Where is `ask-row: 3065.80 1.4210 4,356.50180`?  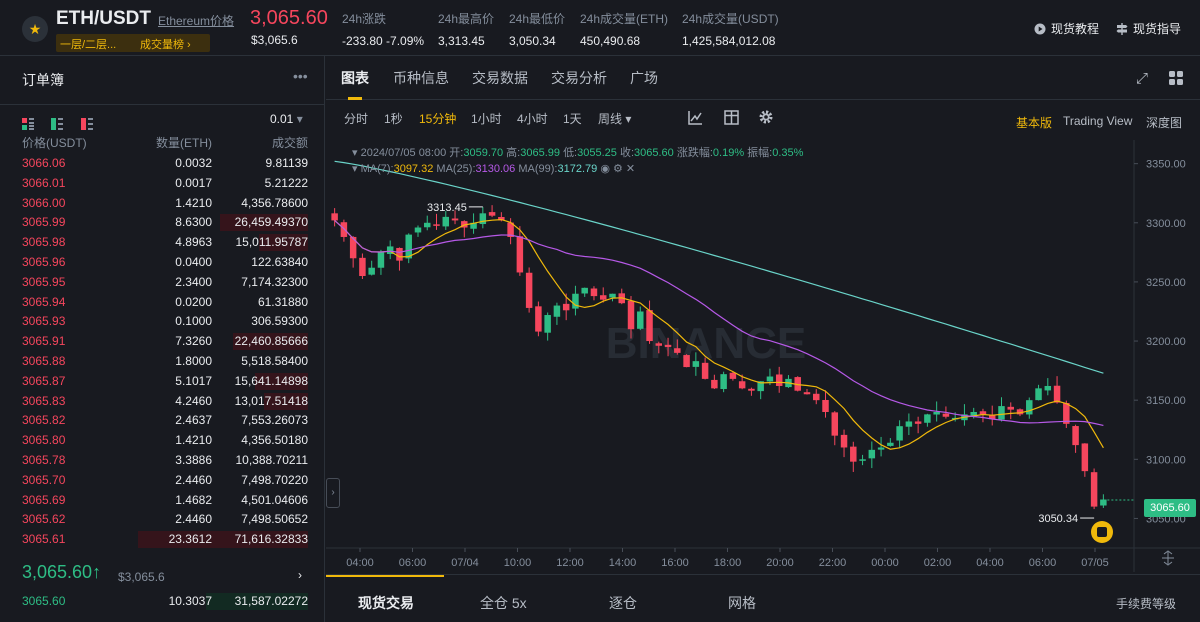 ask-row: 3065.80 1.4210 4,356.50180 is located at coordinates (162, 441).